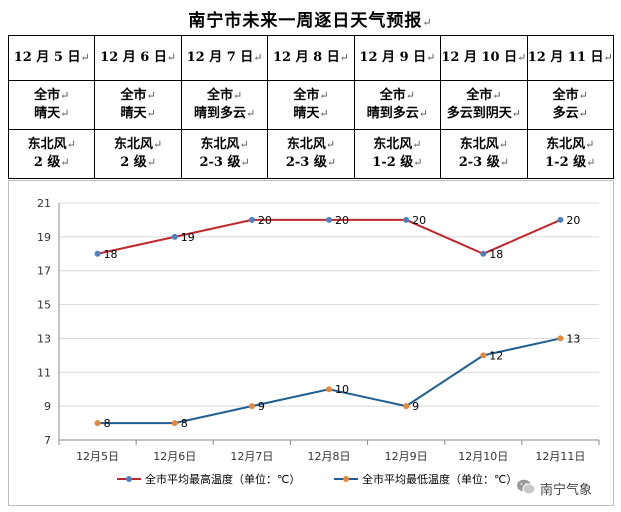  What do you see at coordinates (484, 105) in the screenshot?
I see `weather-cell: 全市↵ 多云到阴天↵` at bounding box center [484, 105].